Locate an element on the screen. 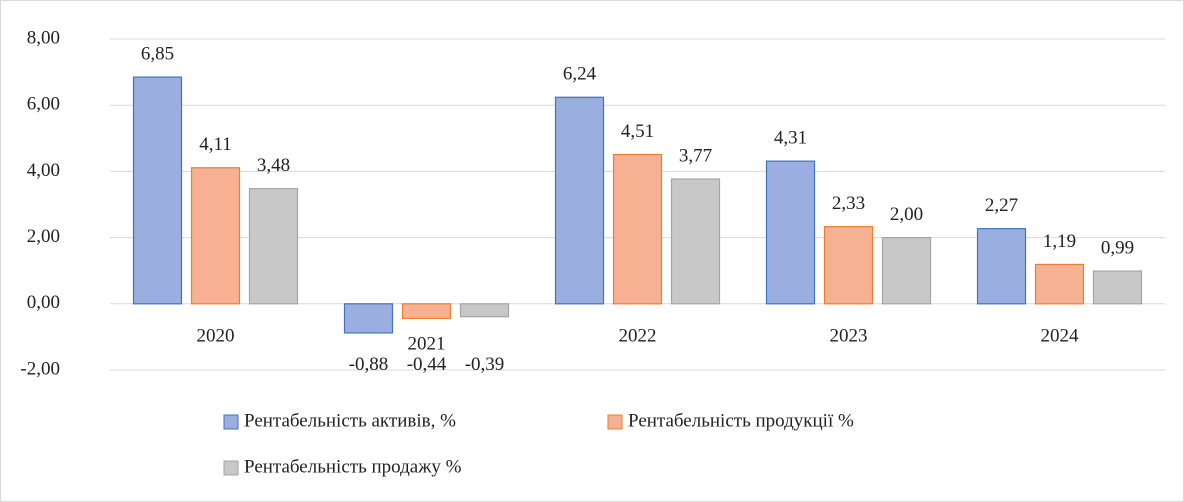  value-label: -0,88 is located at coordinates (369, 364).